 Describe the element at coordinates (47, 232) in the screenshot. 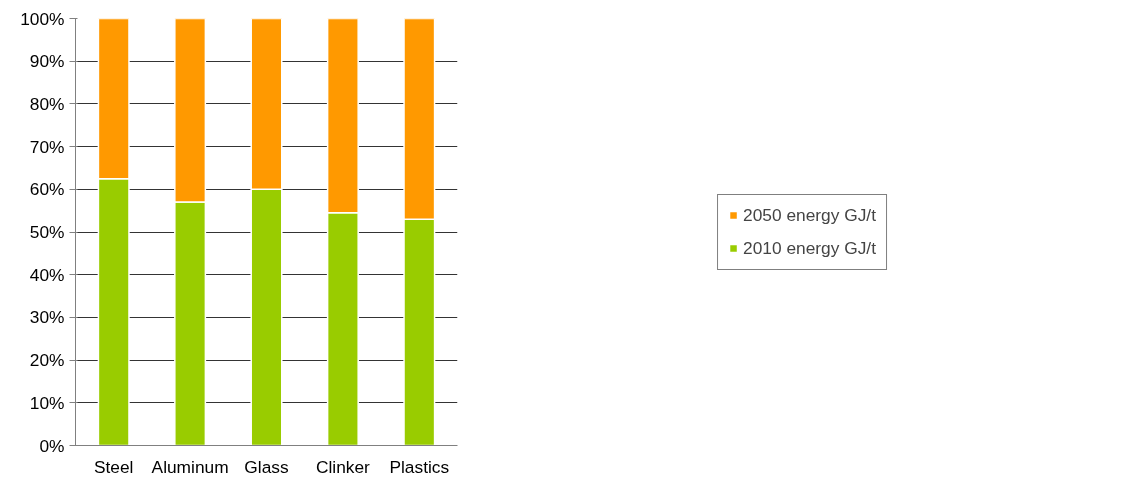

I see `y-tick-label: 50%` at that location.